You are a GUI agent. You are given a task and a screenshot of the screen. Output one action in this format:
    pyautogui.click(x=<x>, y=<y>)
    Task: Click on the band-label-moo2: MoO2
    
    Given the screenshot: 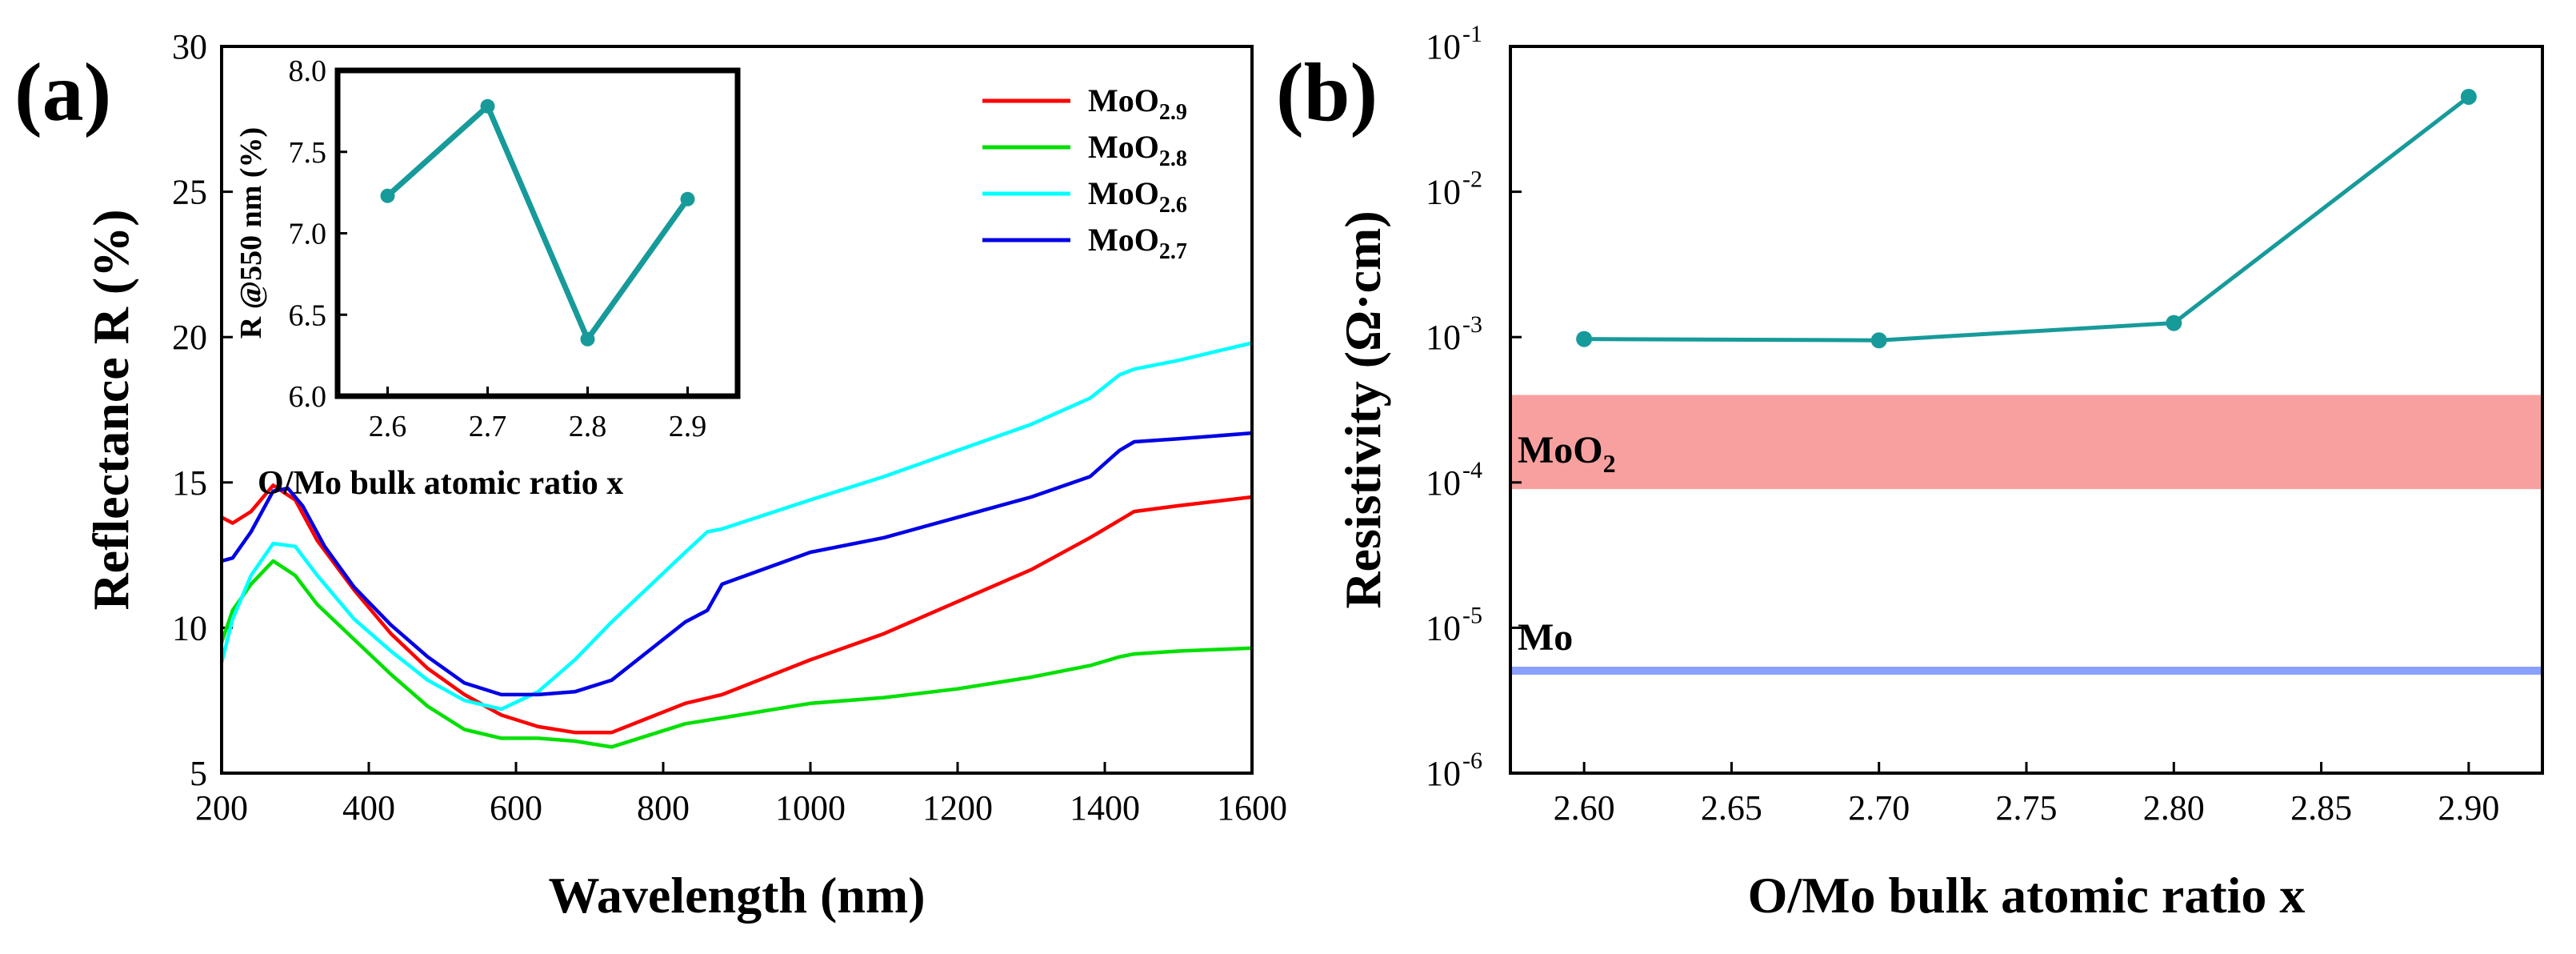 What is the action you would take?
    pyautogui.click(x=1567, y=453)
    